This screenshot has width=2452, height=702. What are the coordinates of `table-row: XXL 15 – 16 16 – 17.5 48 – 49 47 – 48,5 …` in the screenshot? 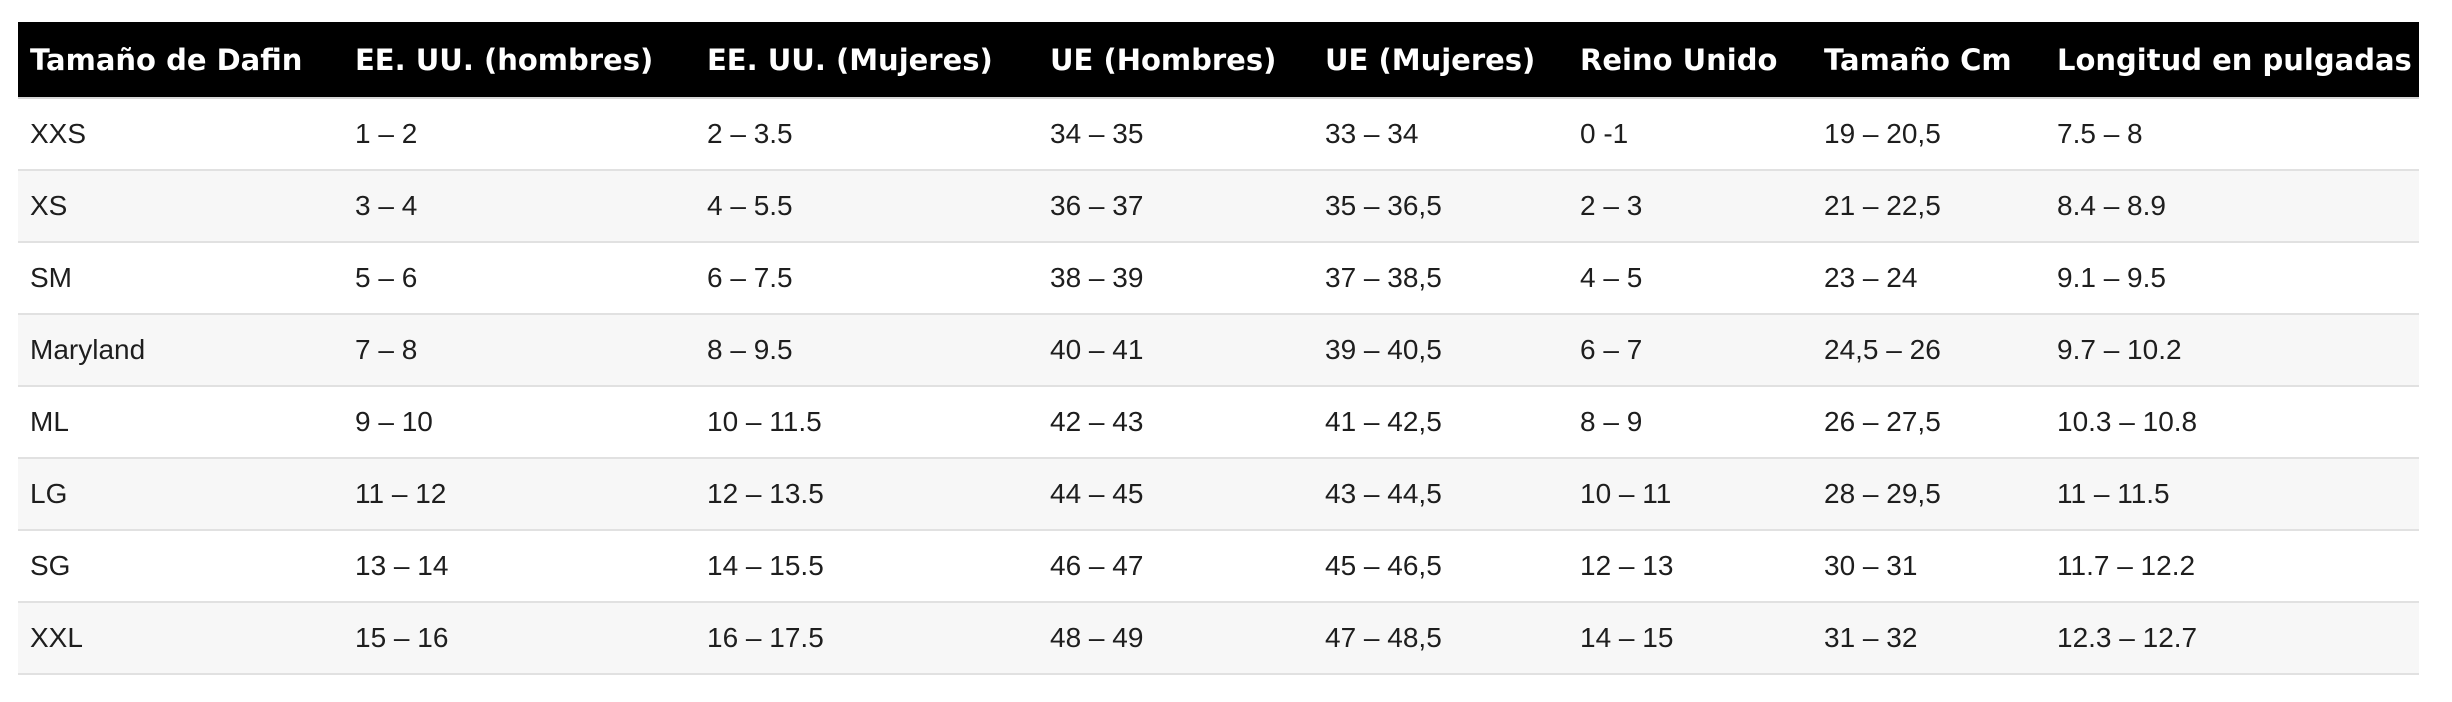 It's located at (1218, 638).